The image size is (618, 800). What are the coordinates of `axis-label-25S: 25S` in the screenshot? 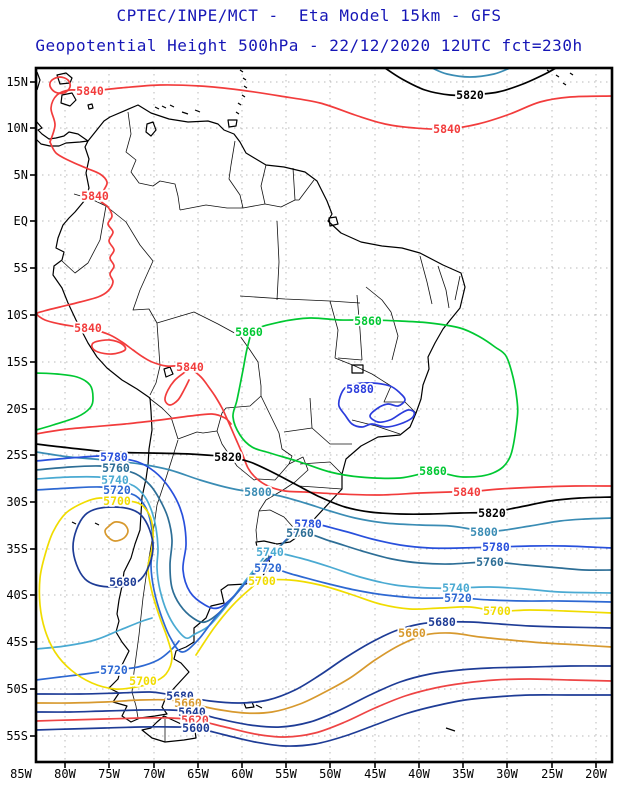 It's located at (17, 455).